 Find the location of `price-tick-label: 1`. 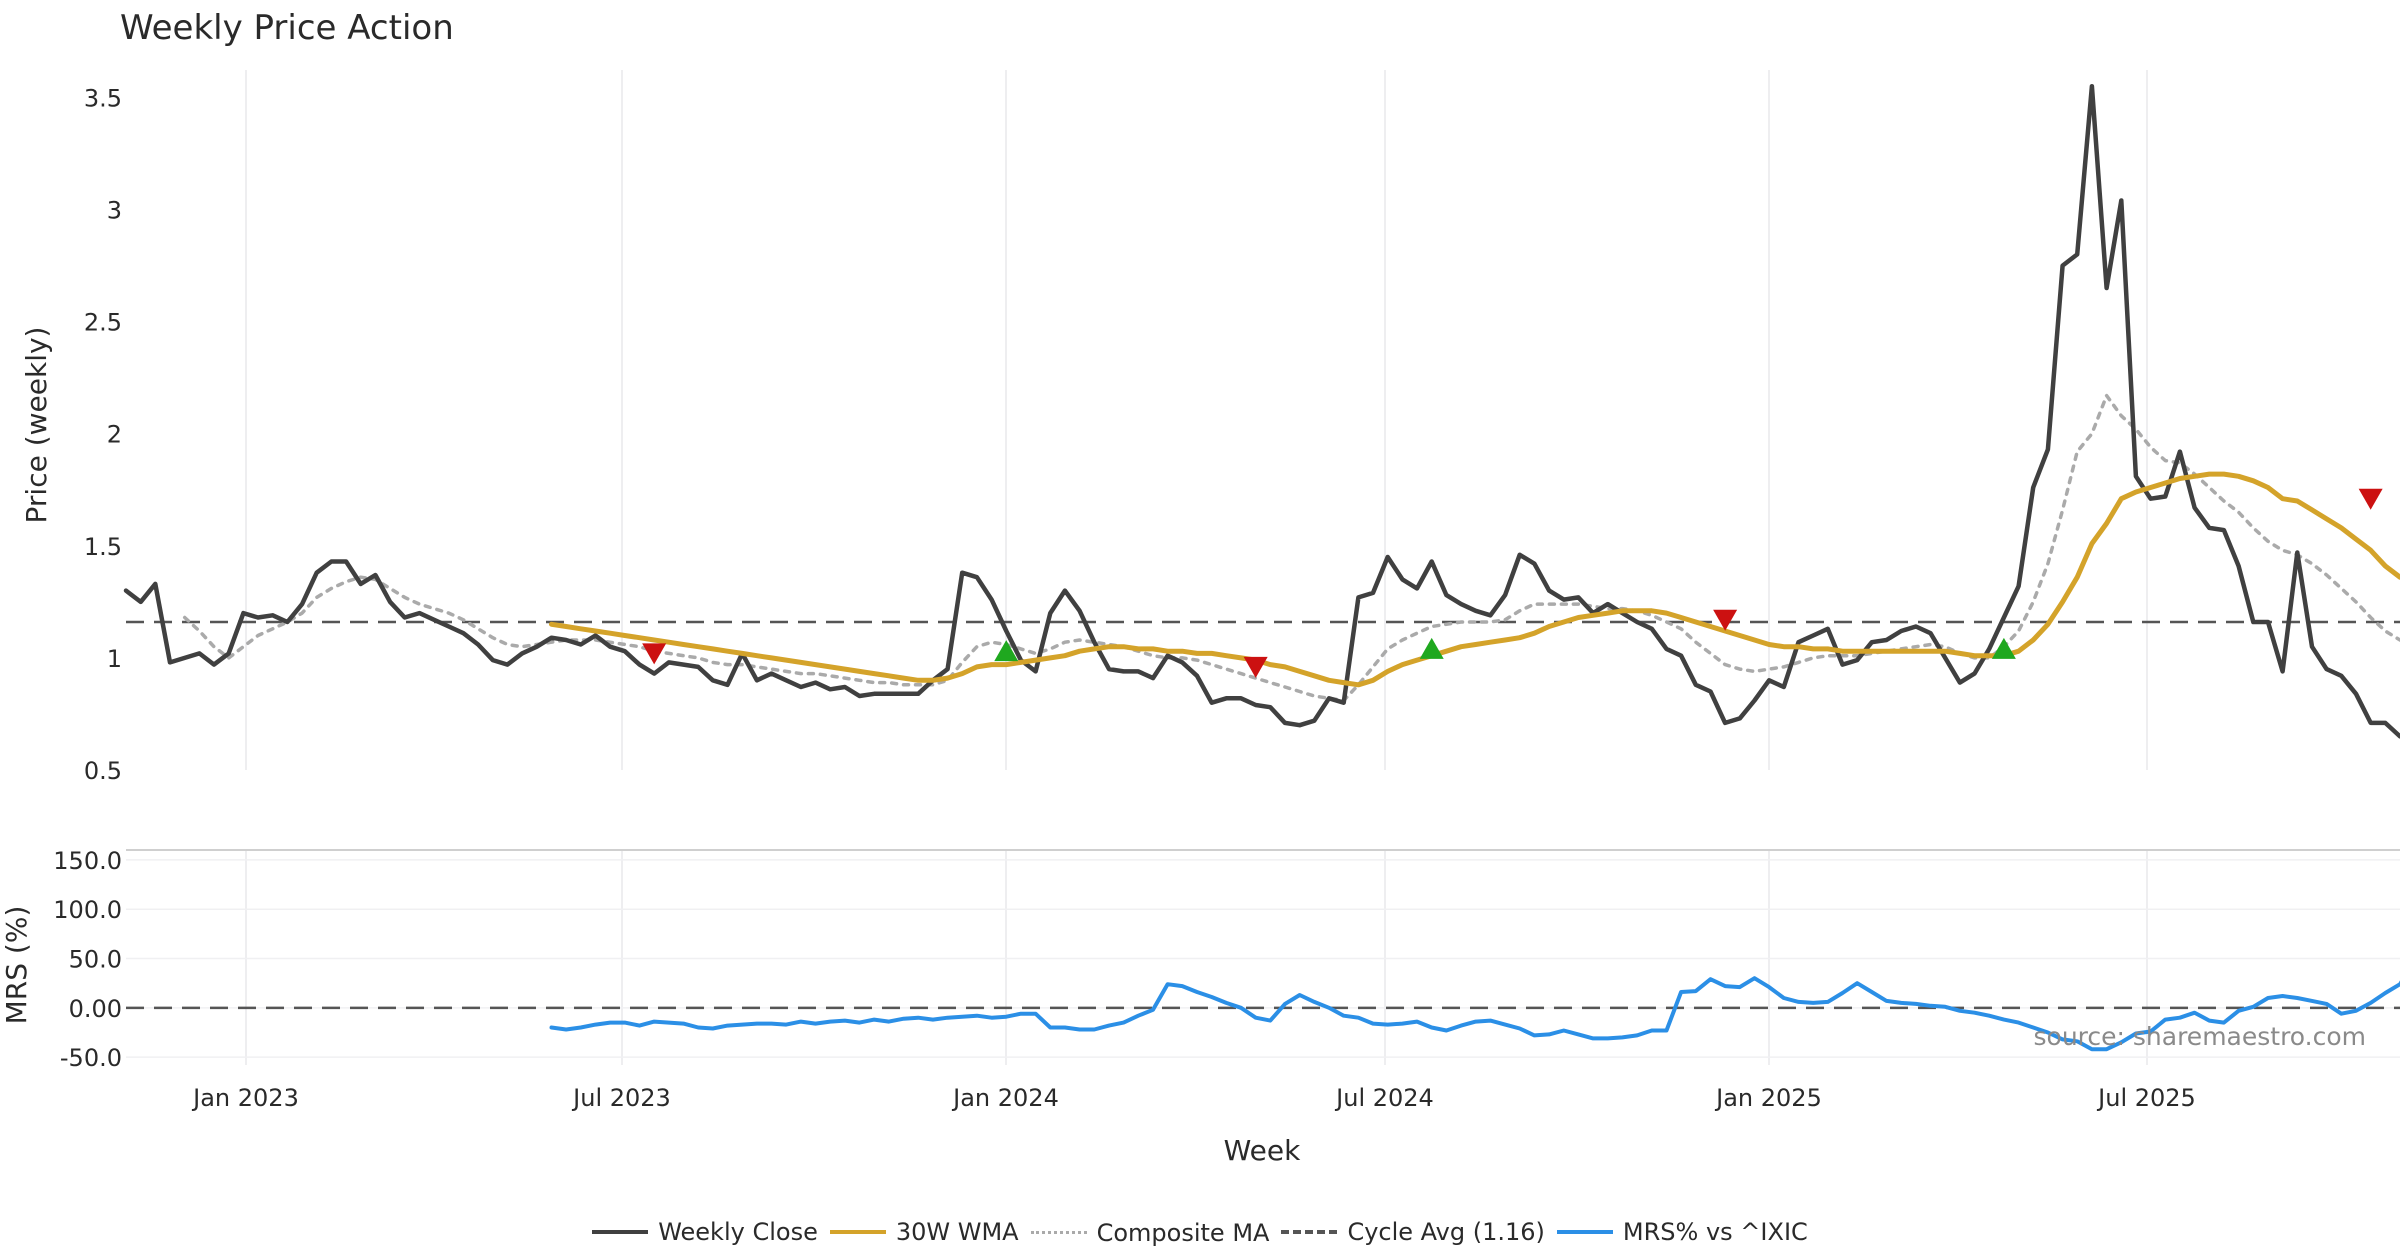

price-tick-label: 1 is located at coordinates (114, 659).